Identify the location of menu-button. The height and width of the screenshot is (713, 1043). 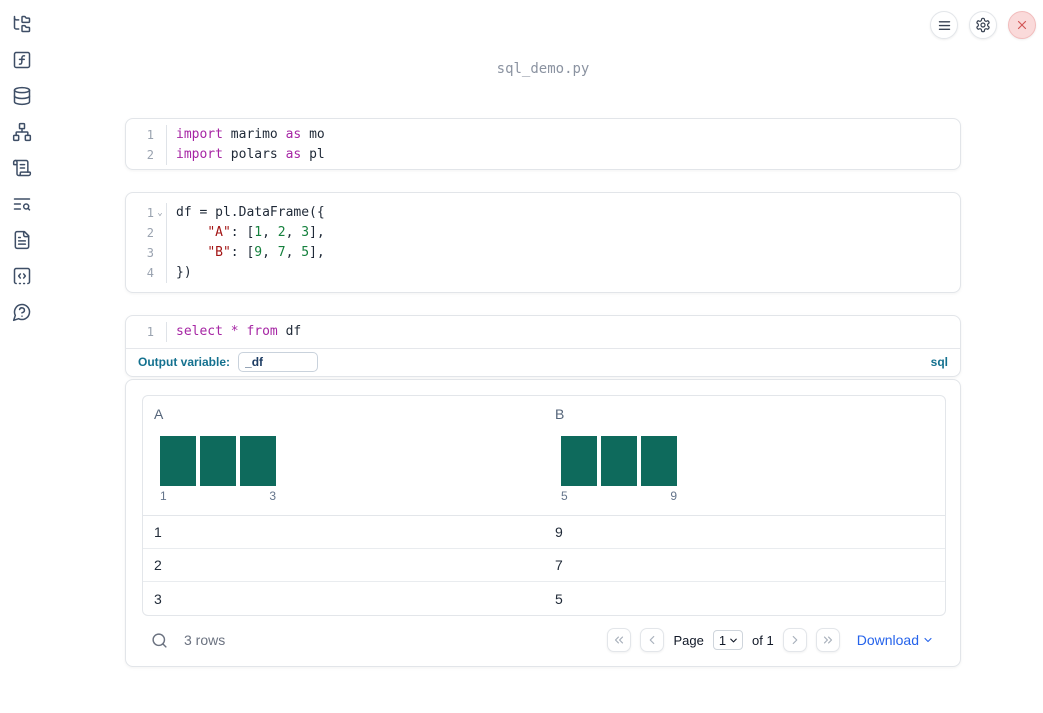
(944, 25).